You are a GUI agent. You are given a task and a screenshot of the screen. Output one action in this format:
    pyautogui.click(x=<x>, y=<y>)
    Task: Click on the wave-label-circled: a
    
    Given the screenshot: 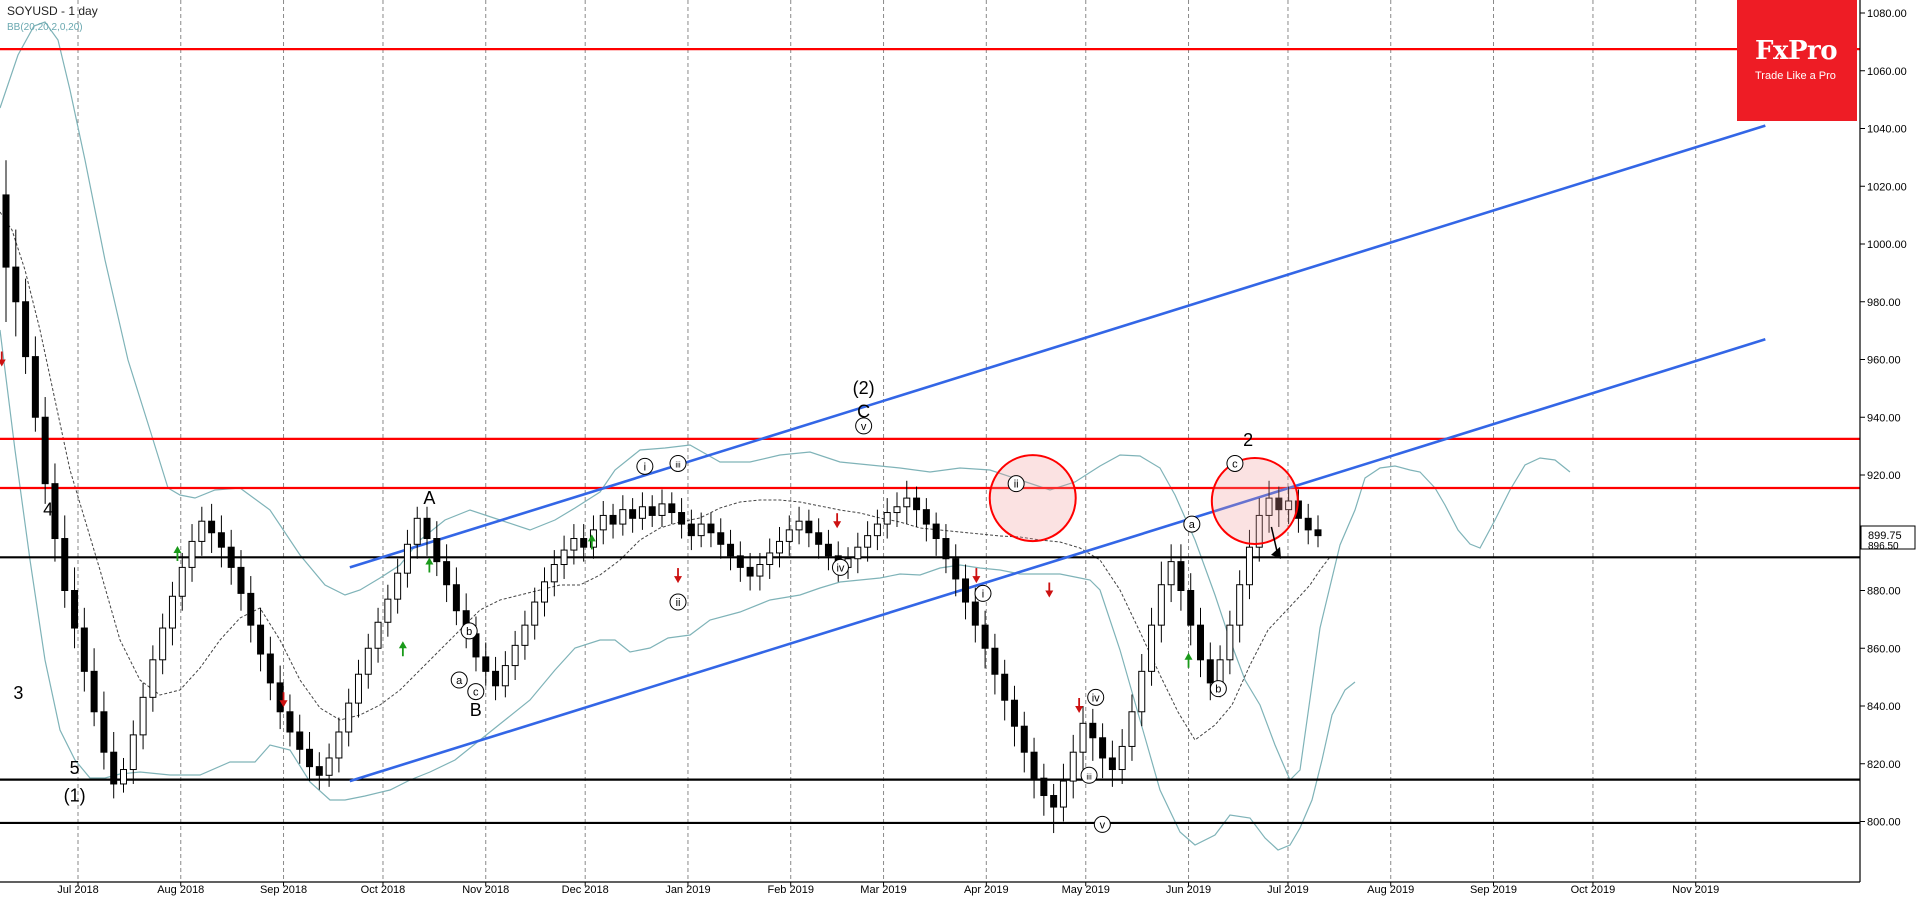 What is the action you would take?
    pyautogui.click(x=1192, y=524)
    